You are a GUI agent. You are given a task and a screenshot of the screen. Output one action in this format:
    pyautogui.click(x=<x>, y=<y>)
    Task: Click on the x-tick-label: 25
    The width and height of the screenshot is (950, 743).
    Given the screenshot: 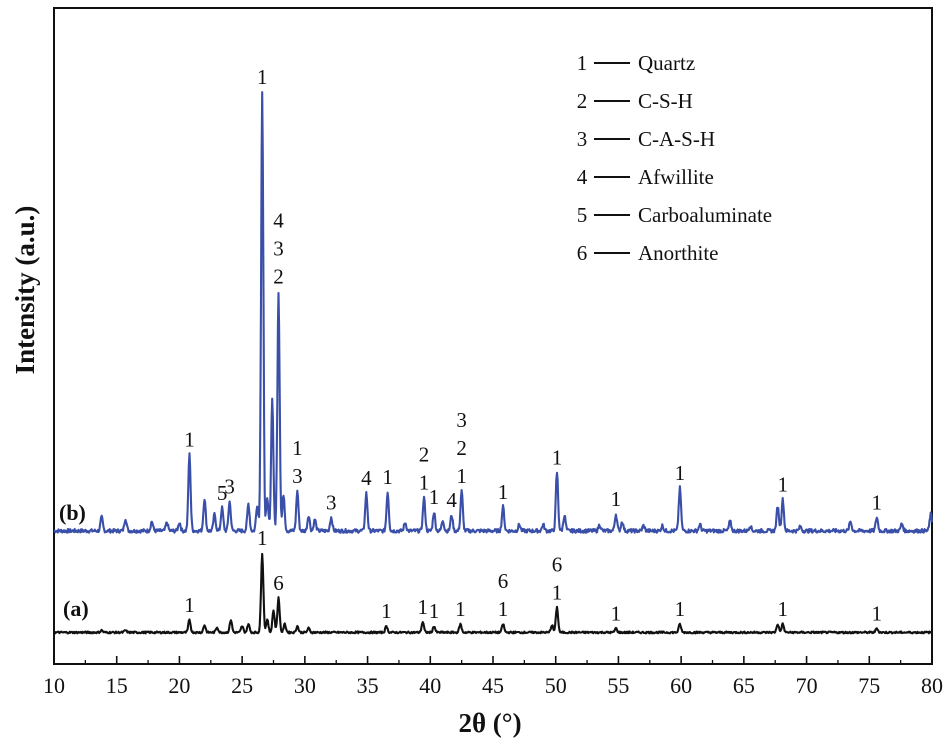 What is the action you would take?
    pyautogui.click(x=242, y=685)
    